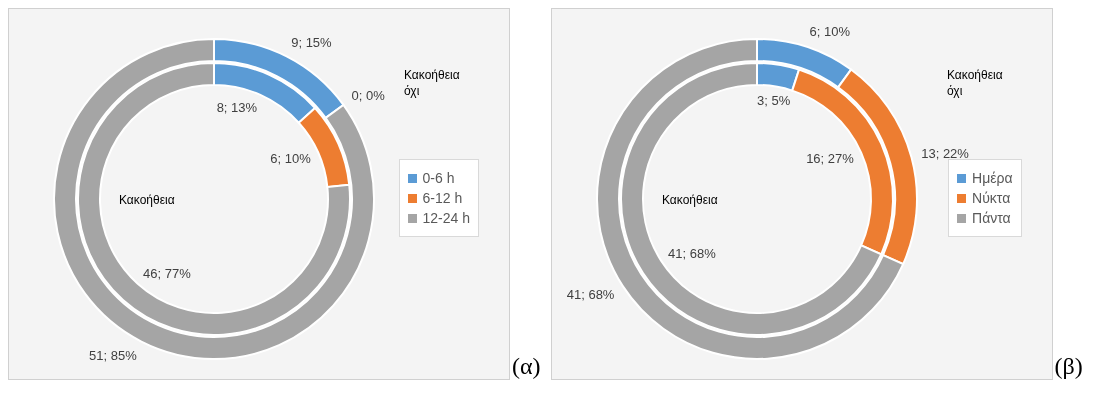 This screenshot has width=1113, height=405. I want to click on legend-label: Ημέρα, so click(992, 178).